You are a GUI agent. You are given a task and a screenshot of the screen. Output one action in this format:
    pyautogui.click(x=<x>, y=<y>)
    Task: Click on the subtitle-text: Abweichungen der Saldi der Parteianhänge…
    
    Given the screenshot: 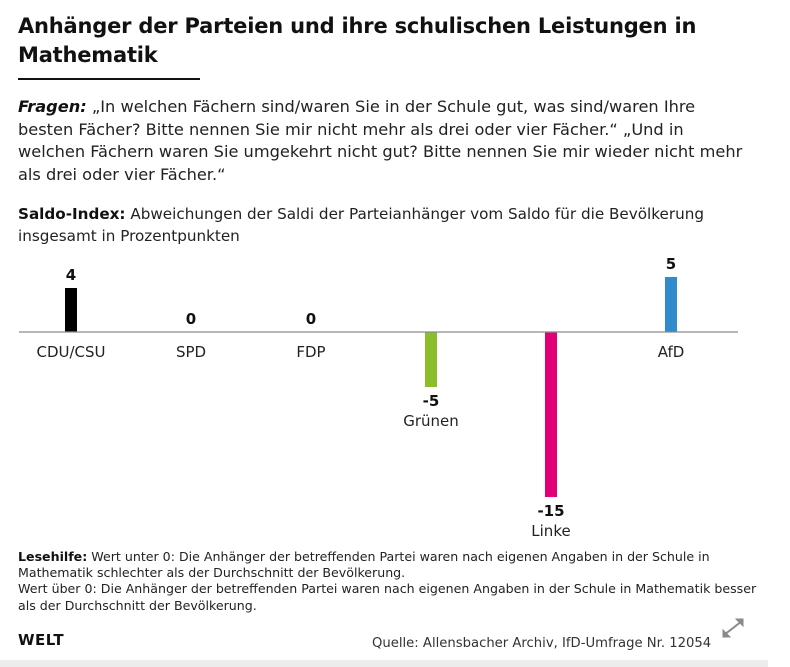 What is the action you would take?
    pyautogui.click(x=361, y=225)
    